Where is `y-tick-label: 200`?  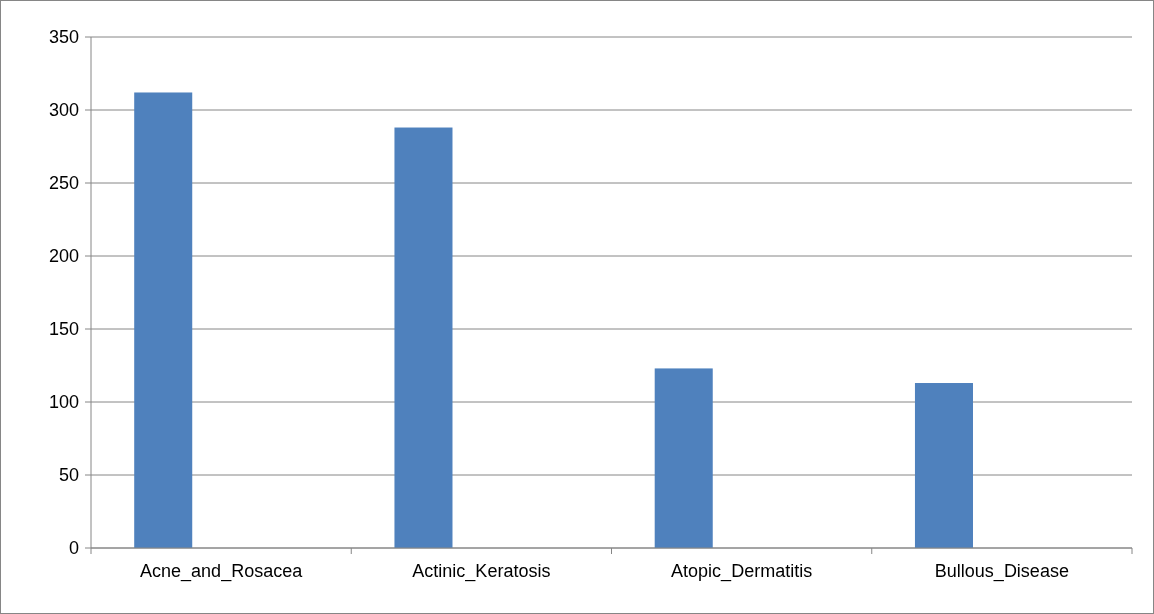
y-tick-label: 200 is located at coordinates (63, 256).